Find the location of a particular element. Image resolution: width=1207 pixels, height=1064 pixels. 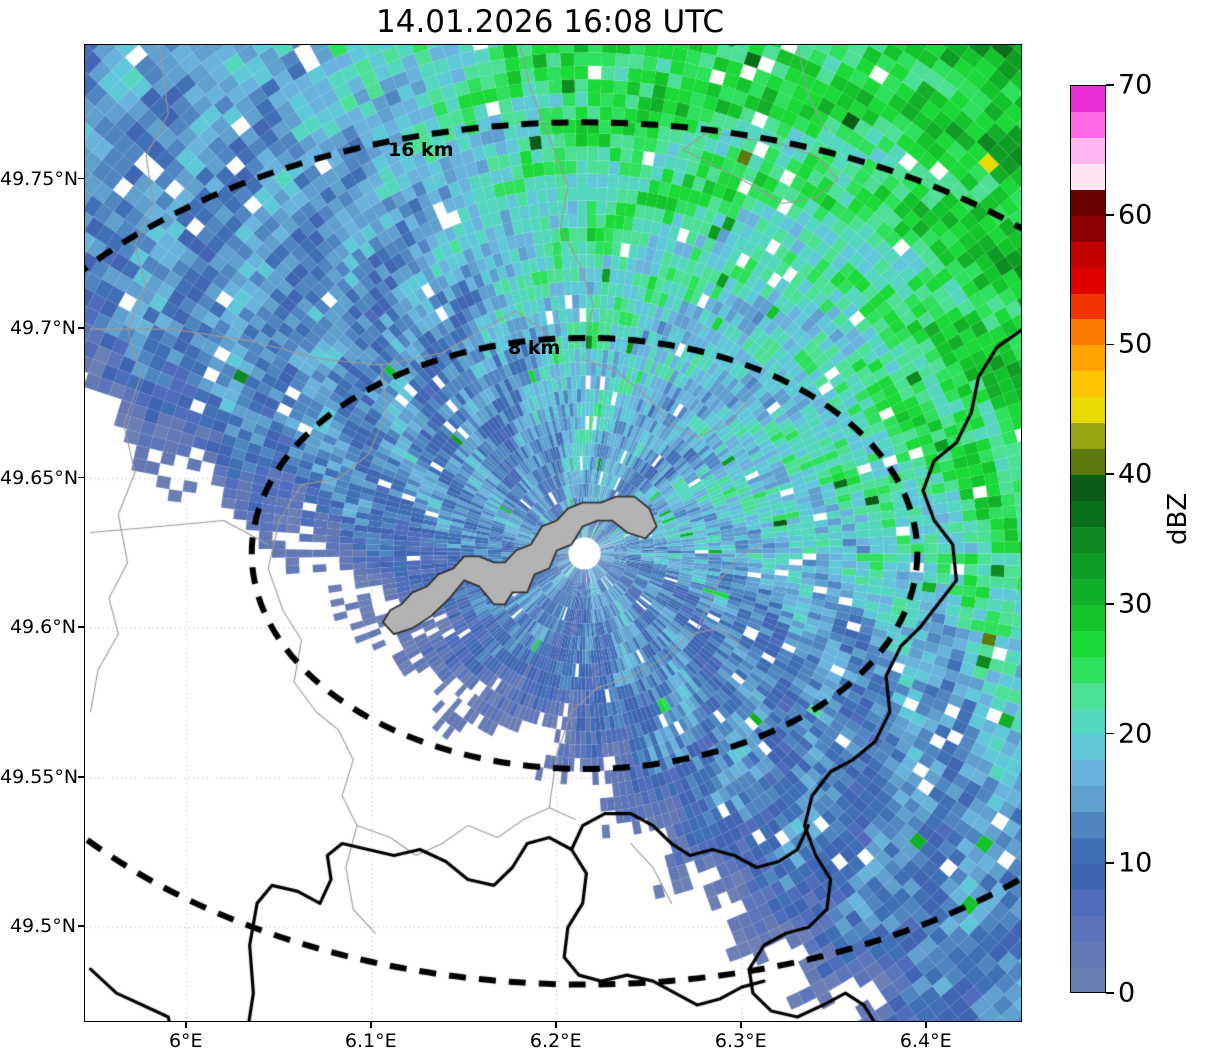

y-tick-label-4: 49.55°N is located at coordinates (39, 776).